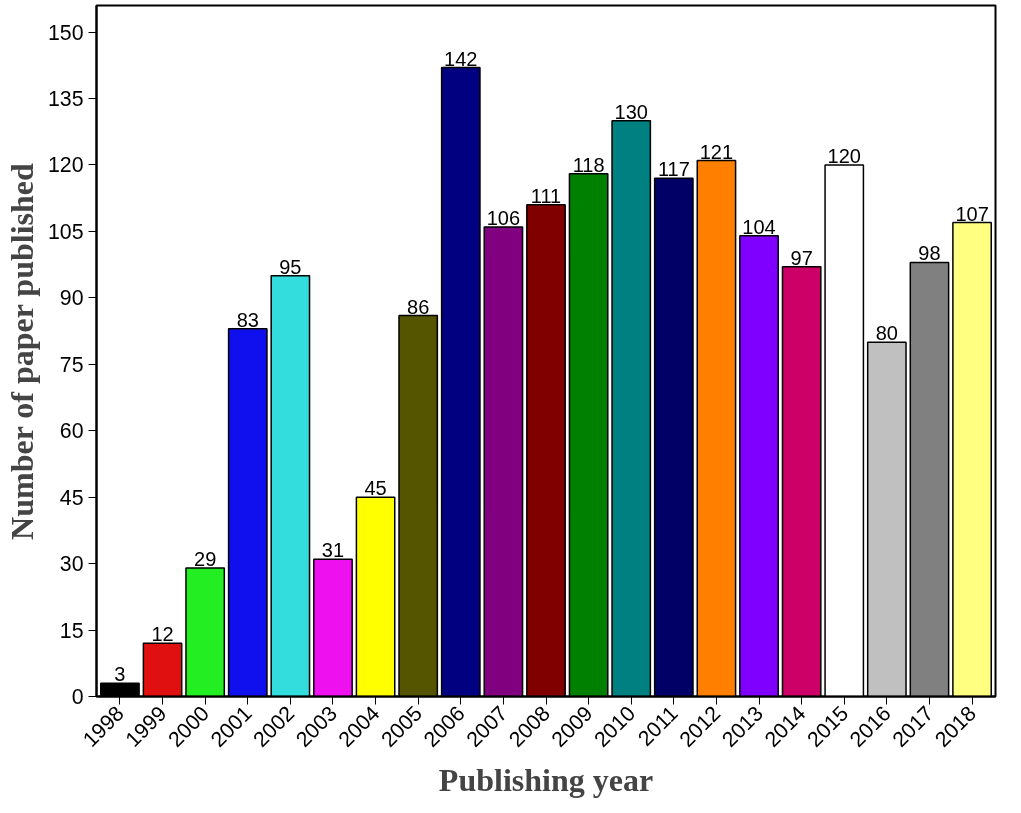 This screenshot has width=1021, height=813. What do you see at coordinates (333, 550) in the screenshot?
I see `data-label: 31` at bounding box center [333, 550].